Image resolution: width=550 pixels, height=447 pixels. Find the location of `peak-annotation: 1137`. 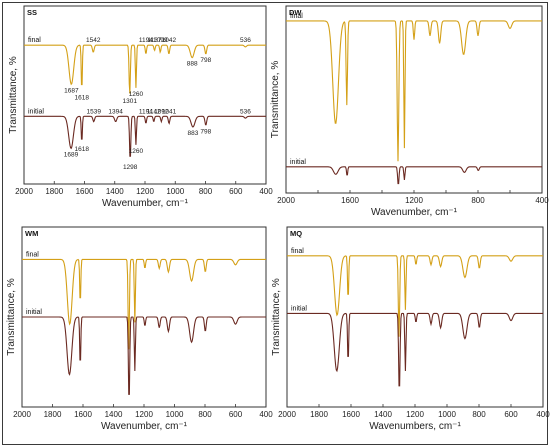

peak-annotation: 1137 is located at coordinates (155, 40).